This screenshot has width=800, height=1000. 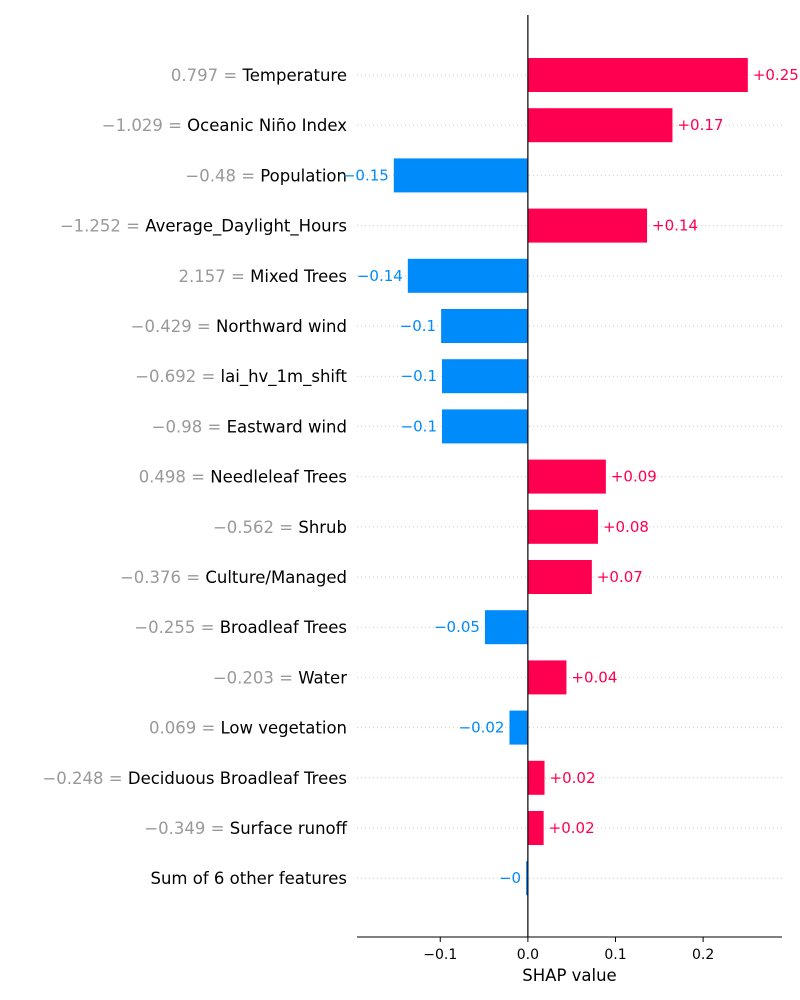 I want to click on feature-value: 0.498, so click(x=162, y=477).